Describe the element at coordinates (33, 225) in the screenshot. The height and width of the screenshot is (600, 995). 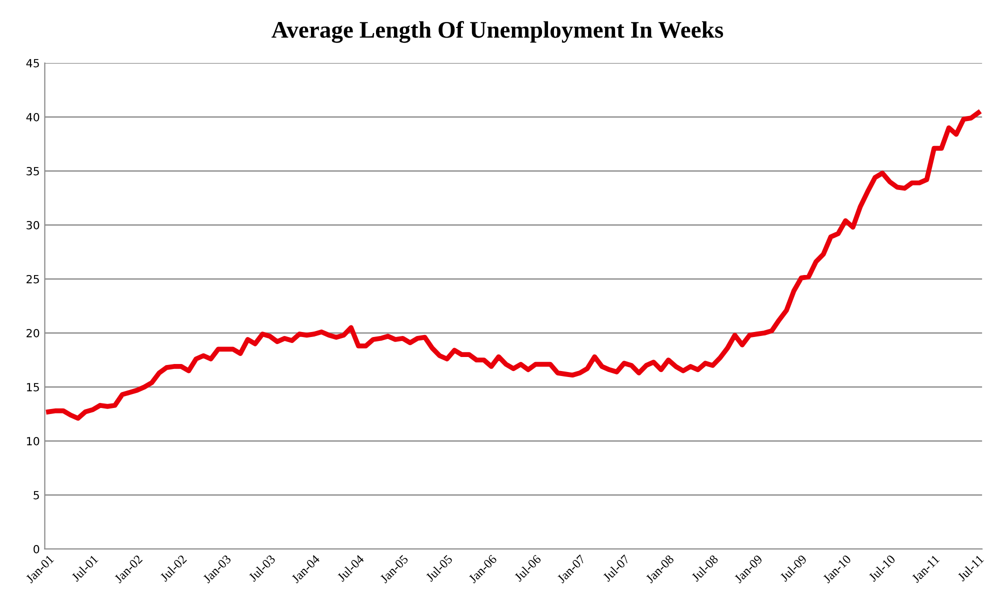
I see `y-tick-label: 30` at that location.